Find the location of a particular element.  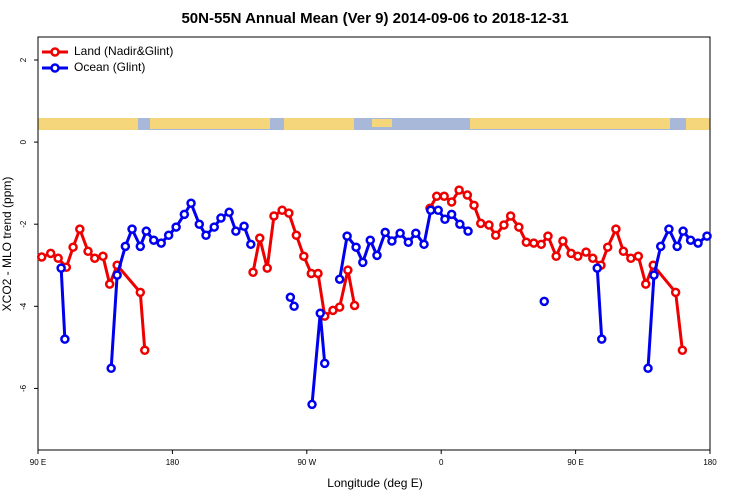

y-tick-label: -4 is located at coordinates (23, 306).